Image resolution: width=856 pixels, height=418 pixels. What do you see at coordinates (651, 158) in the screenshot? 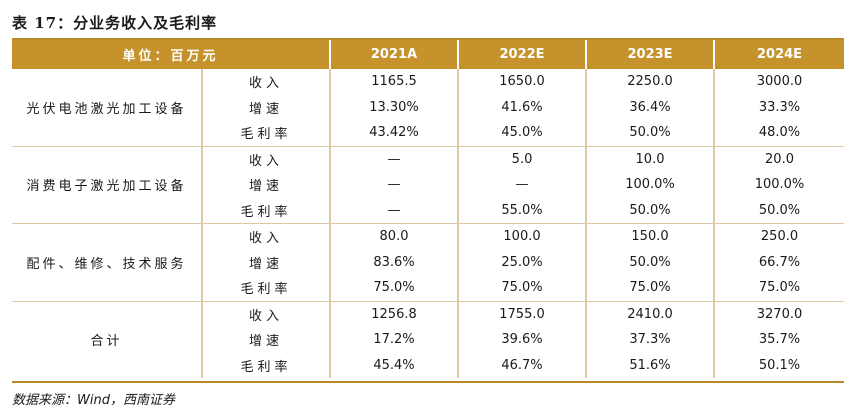
I see `value-cell: 10.0` at bounding box center [651, 158].